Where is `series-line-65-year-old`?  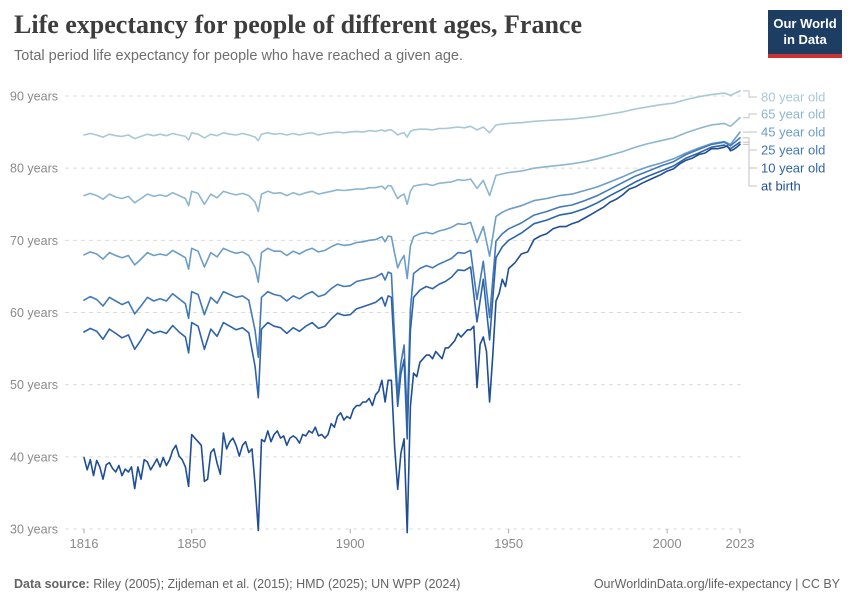 series-line-65-year-old is located at coordinates (412, 164).